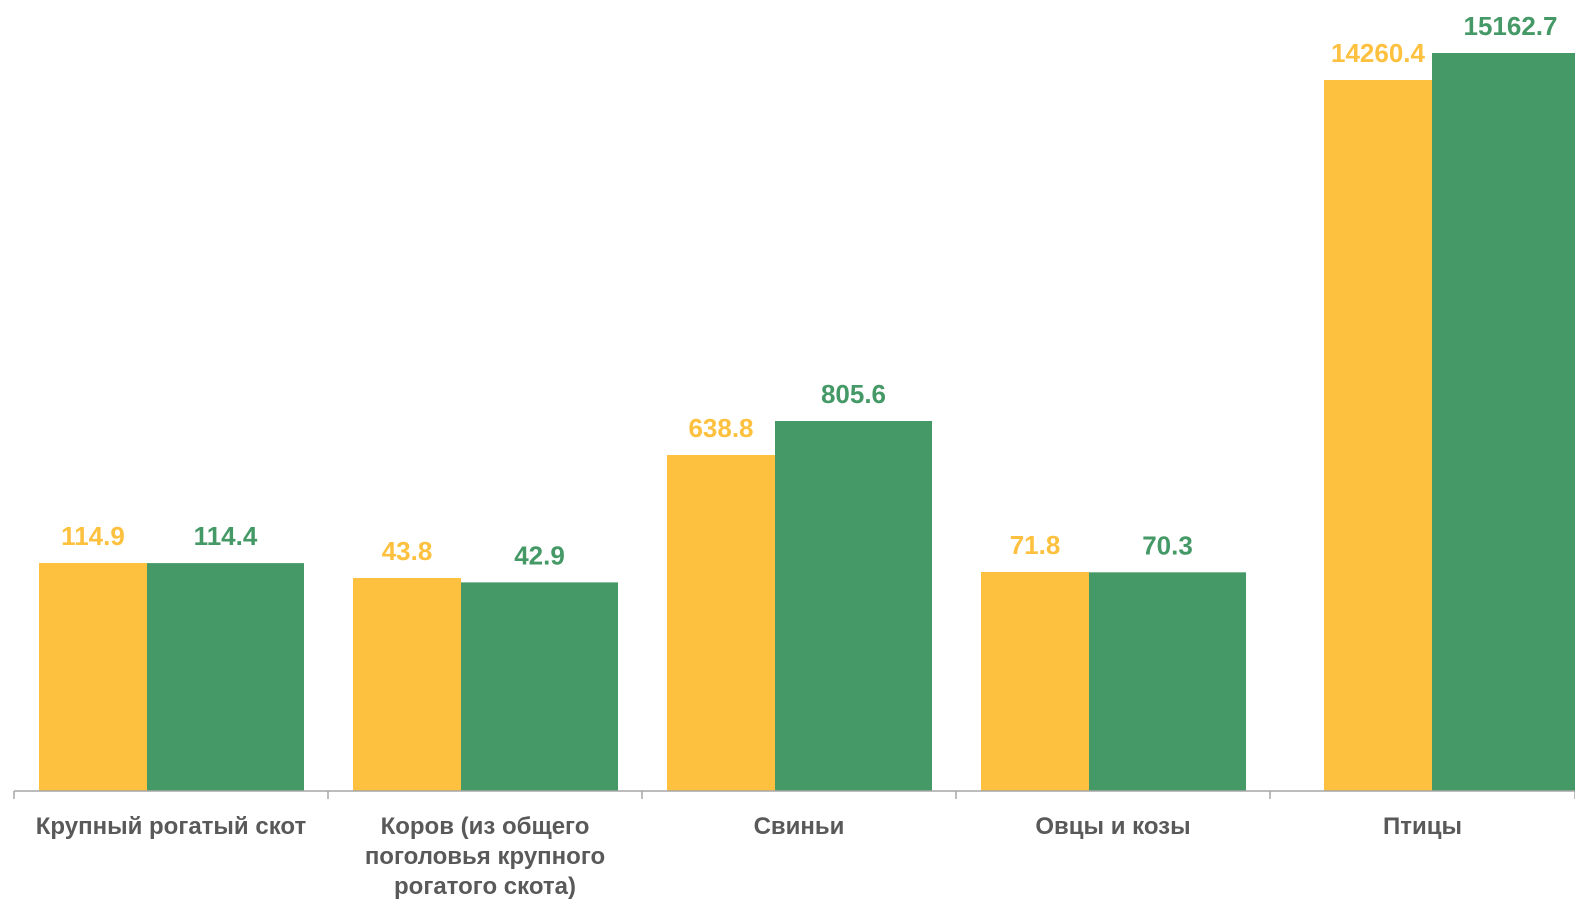 Image resolution: width=1575 pixels, height=903 pixels. Describe the element at coordinates (1511, 26) in the screenshot. I see `data-label: 15162.7` at that location.